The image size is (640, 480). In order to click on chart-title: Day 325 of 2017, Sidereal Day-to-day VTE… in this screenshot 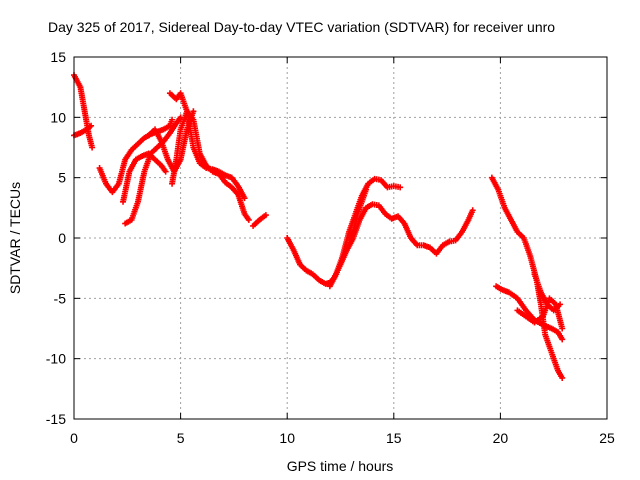, I will do `click(301, 27)`.